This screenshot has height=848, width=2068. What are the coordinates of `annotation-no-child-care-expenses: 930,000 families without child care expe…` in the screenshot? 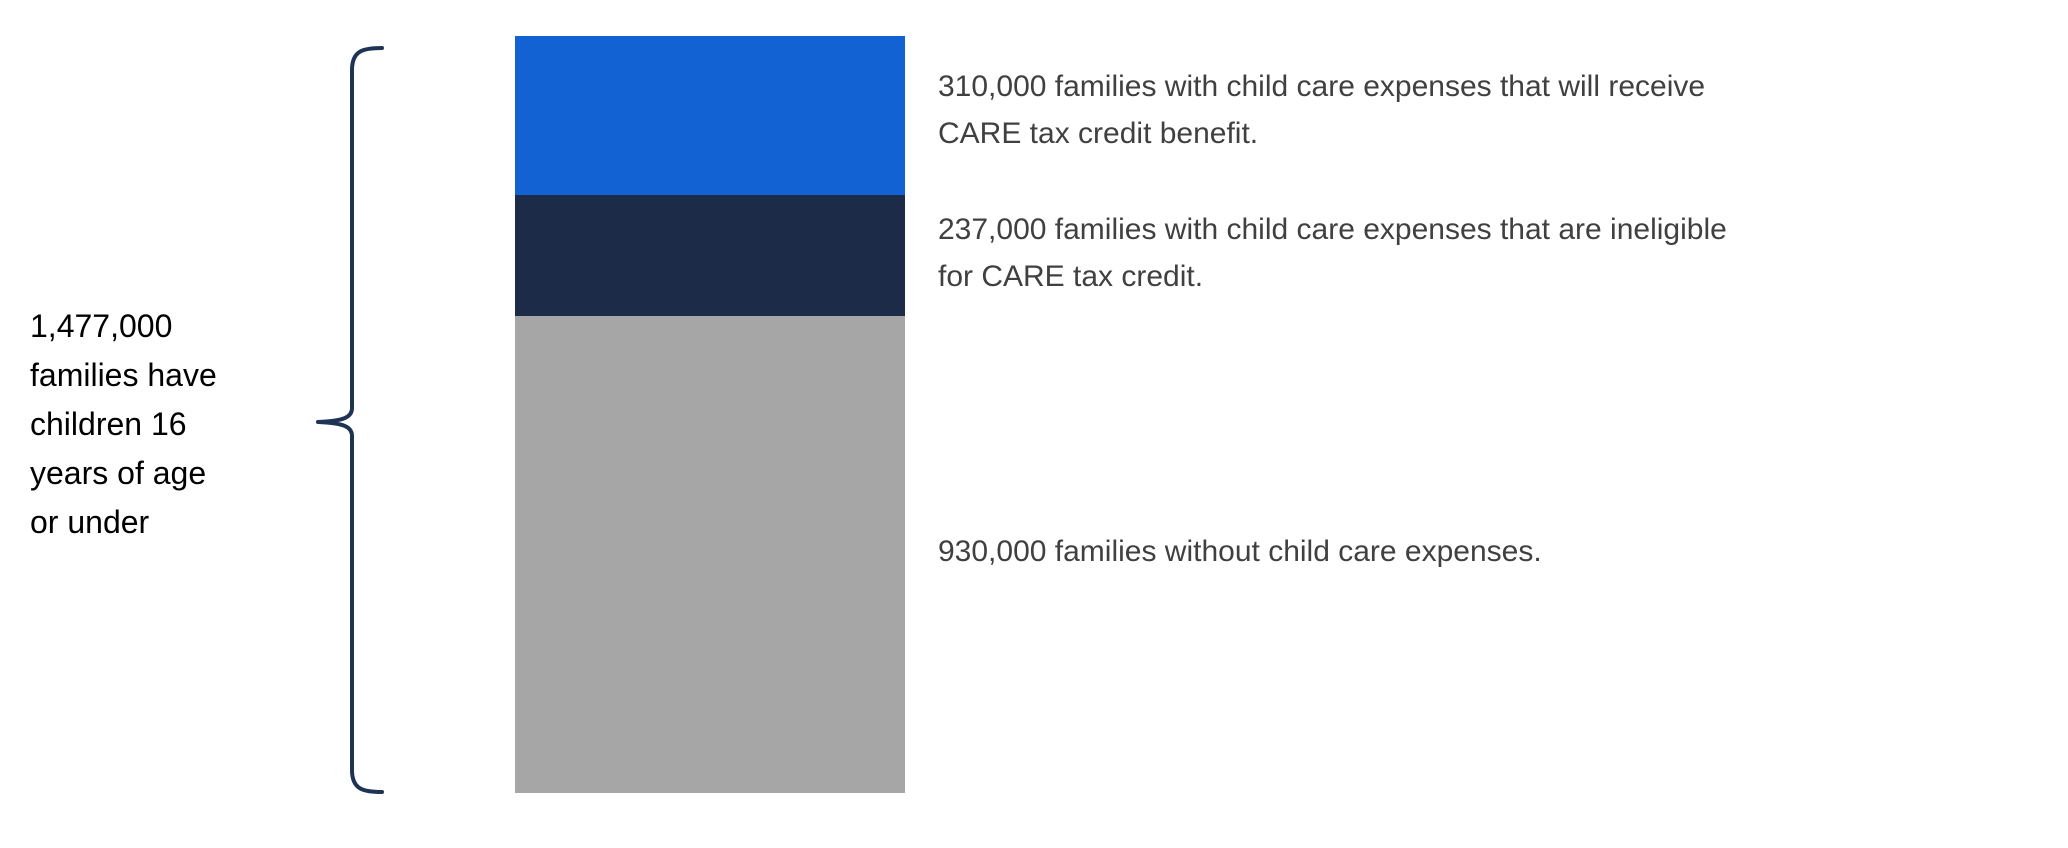 It's located at (1240, 551).